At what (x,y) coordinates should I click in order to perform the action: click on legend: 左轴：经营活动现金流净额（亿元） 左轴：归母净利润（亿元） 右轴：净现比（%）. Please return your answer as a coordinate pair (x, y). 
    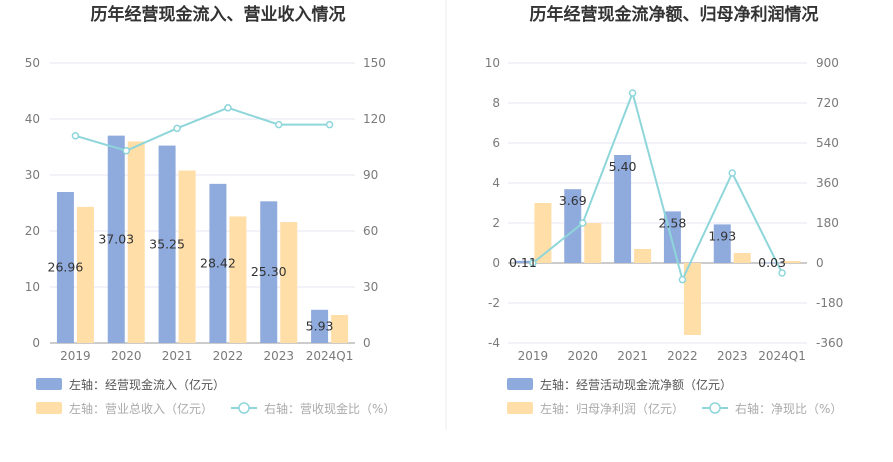
    Looking at the image, I should click on (674, 396).